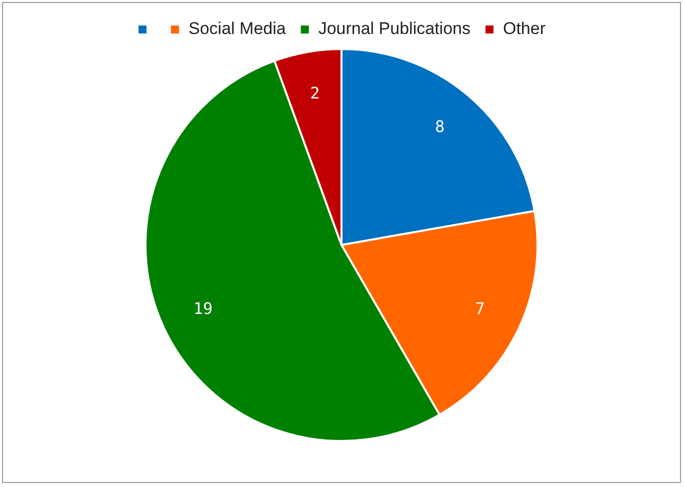 The height and width of the screenshot is (487, 685). Describe the element at coordinates (524, 28) in the screenshot. I see `legend-label: Other` at that location.